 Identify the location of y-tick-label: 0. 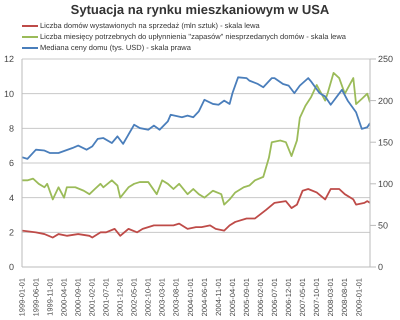
(11, 267).